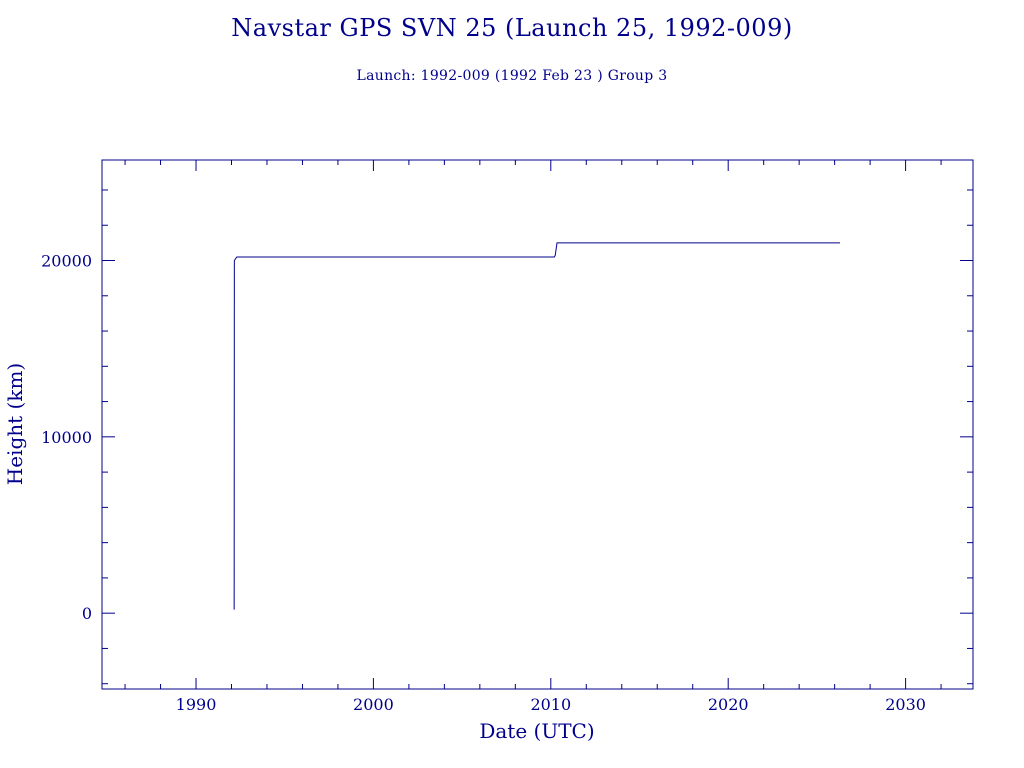 The image size is (1024, 768). What do you see at coordinates (536, 731) in the screenshot?
I see `x-axis-label: Date (UTC)` at bounding box center [536, 731].